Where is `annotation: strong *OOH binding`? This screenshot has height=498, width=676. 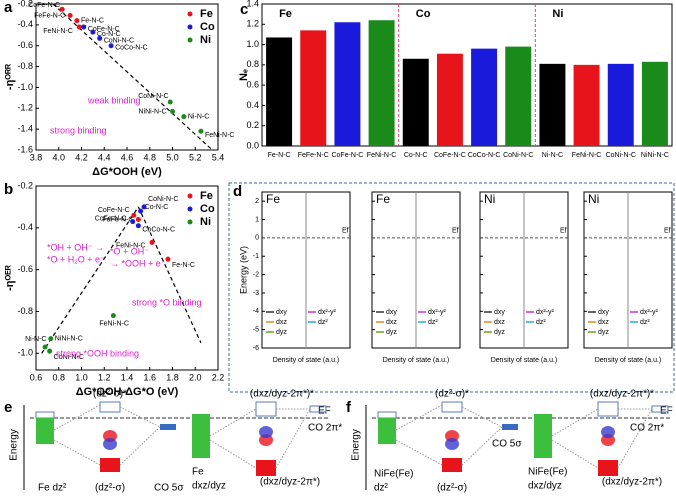 annotation: strong *OOH binding is located at coordinates (97, 353).